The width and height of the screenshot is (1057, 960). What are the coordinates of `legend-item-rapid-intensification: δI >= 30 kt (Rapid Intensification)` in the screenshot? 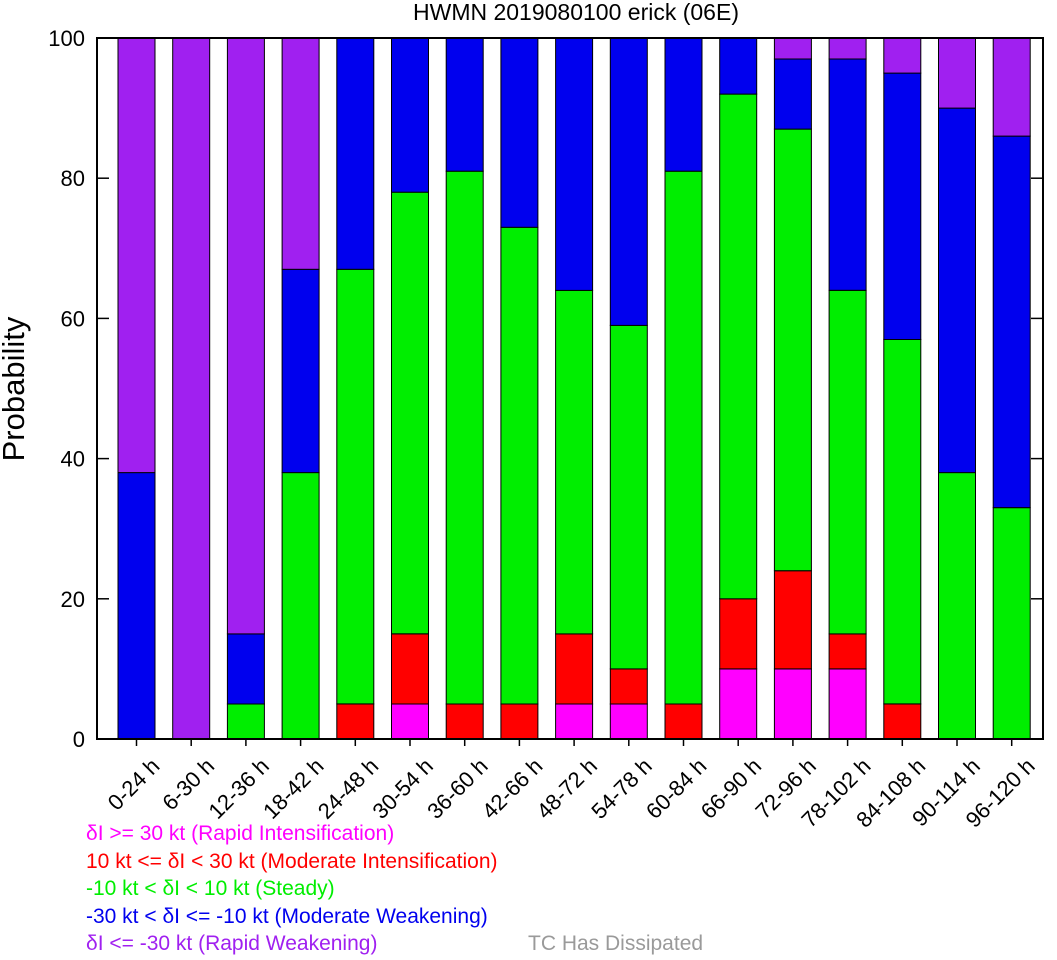 It's located at (292, 834).